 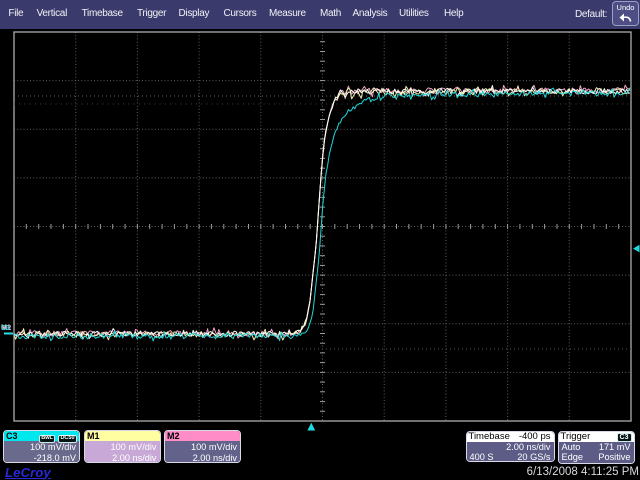 I want to click on svg-text: C3, so click(x=5, y=328).